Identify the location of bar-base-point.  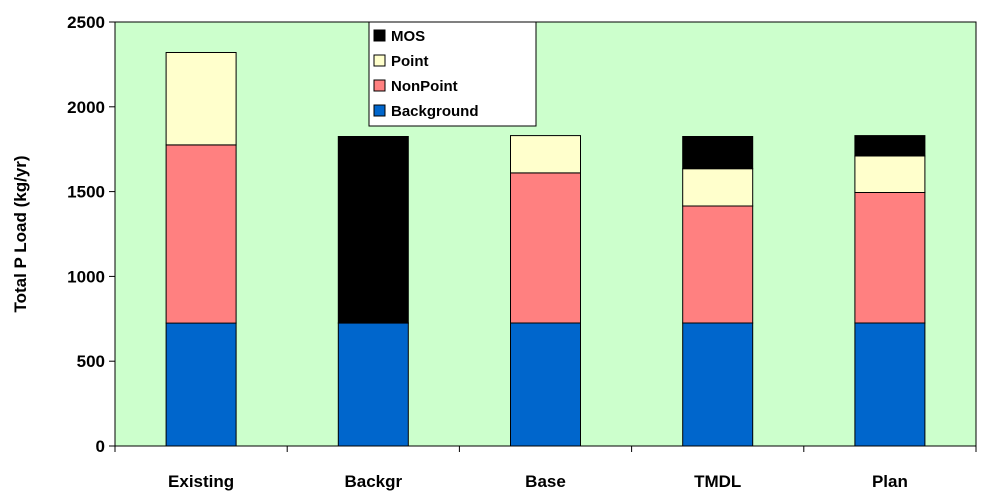
(545, 154).